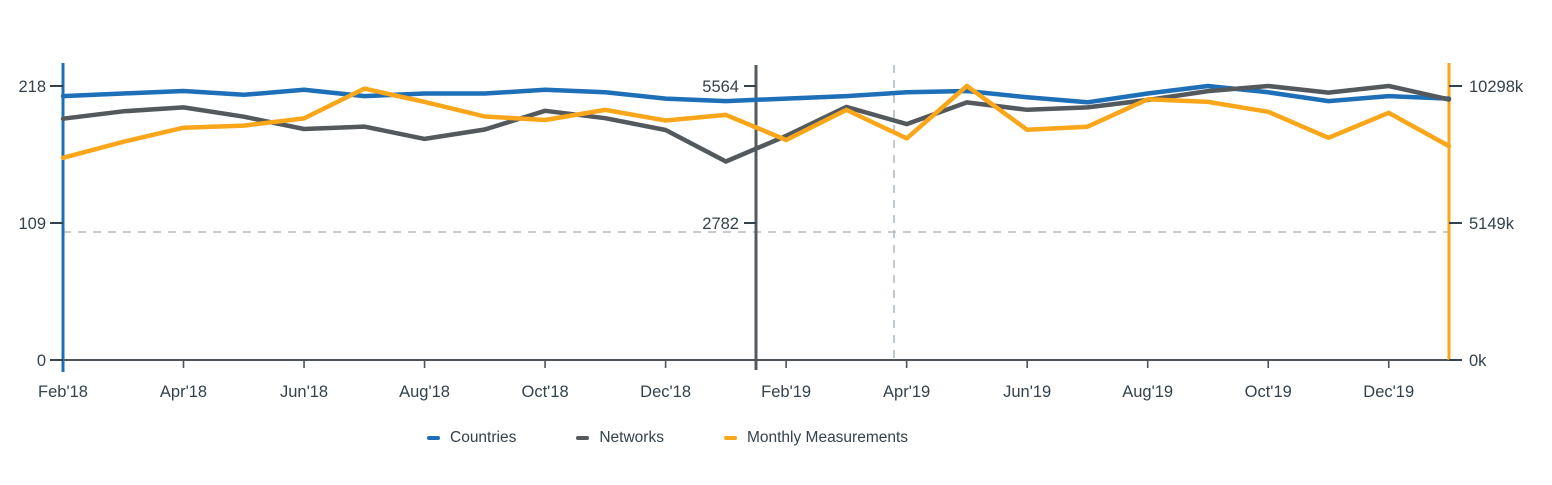 The height and width of the screenshot is (485, 1552). What do you see at coordinates (545, 392) in the screenshot?
I see `x-tick-label: Oct'18` at bounding box center [545, 392].